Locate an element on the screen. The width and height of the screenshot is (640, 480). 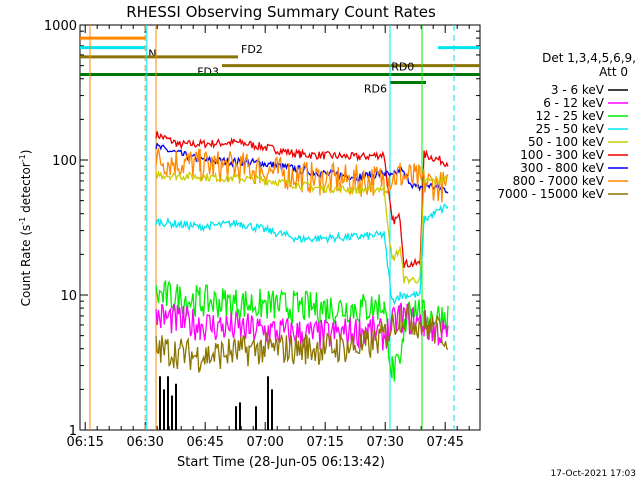
x-tick-label: 07:00 is located at coordinates (264, 442).